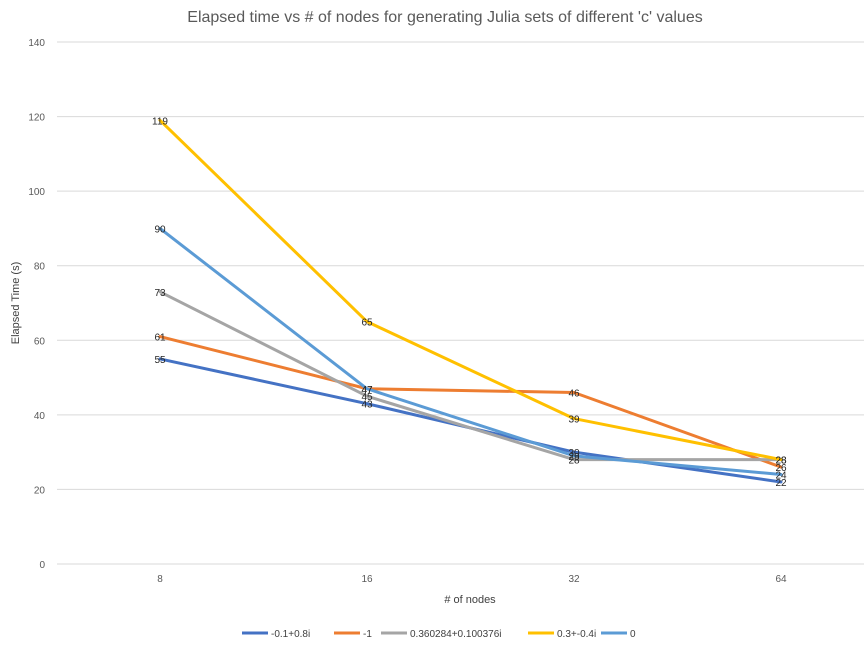 This screenshot has height=648, width=864. I want to click on y-axis-title: Elapsed Time (s), so click(16, 303).